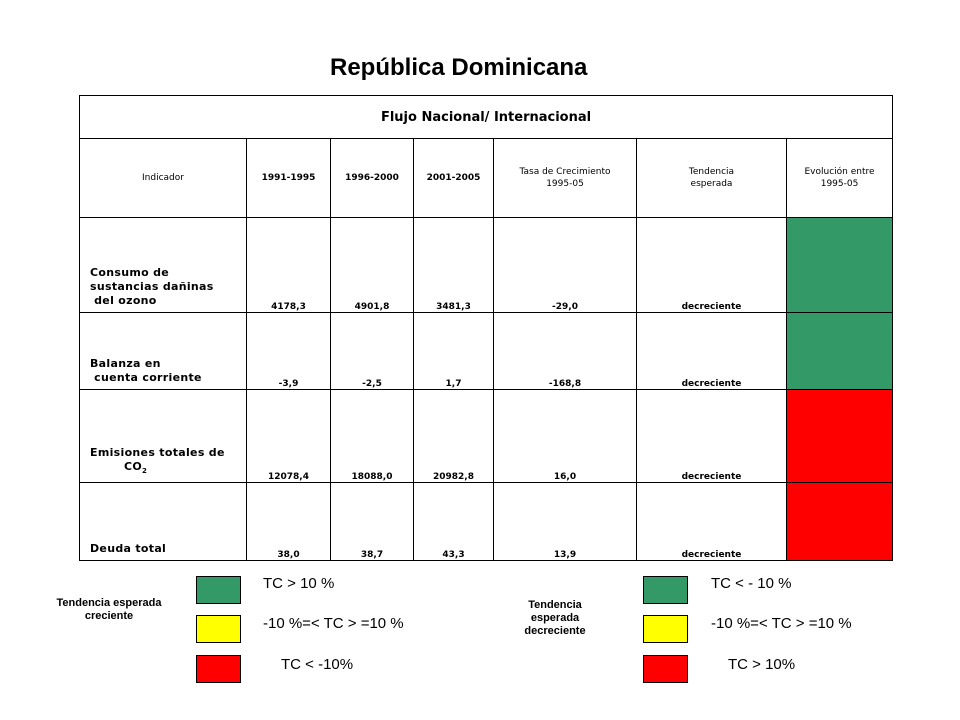 Image resolution: width=960 pixels, height=720 pixels. What do you see at coordinates (372, 351) in the screenshot?
I see `value-1996-2000: -2,5` at bounding box center [372, 351].